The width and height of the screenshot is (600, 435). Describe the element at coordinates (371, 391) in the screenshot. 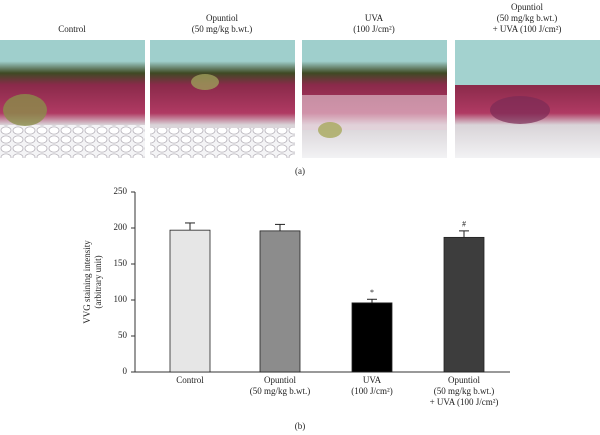

I see `x-tick-label: (100 J/cm²)` at that location.